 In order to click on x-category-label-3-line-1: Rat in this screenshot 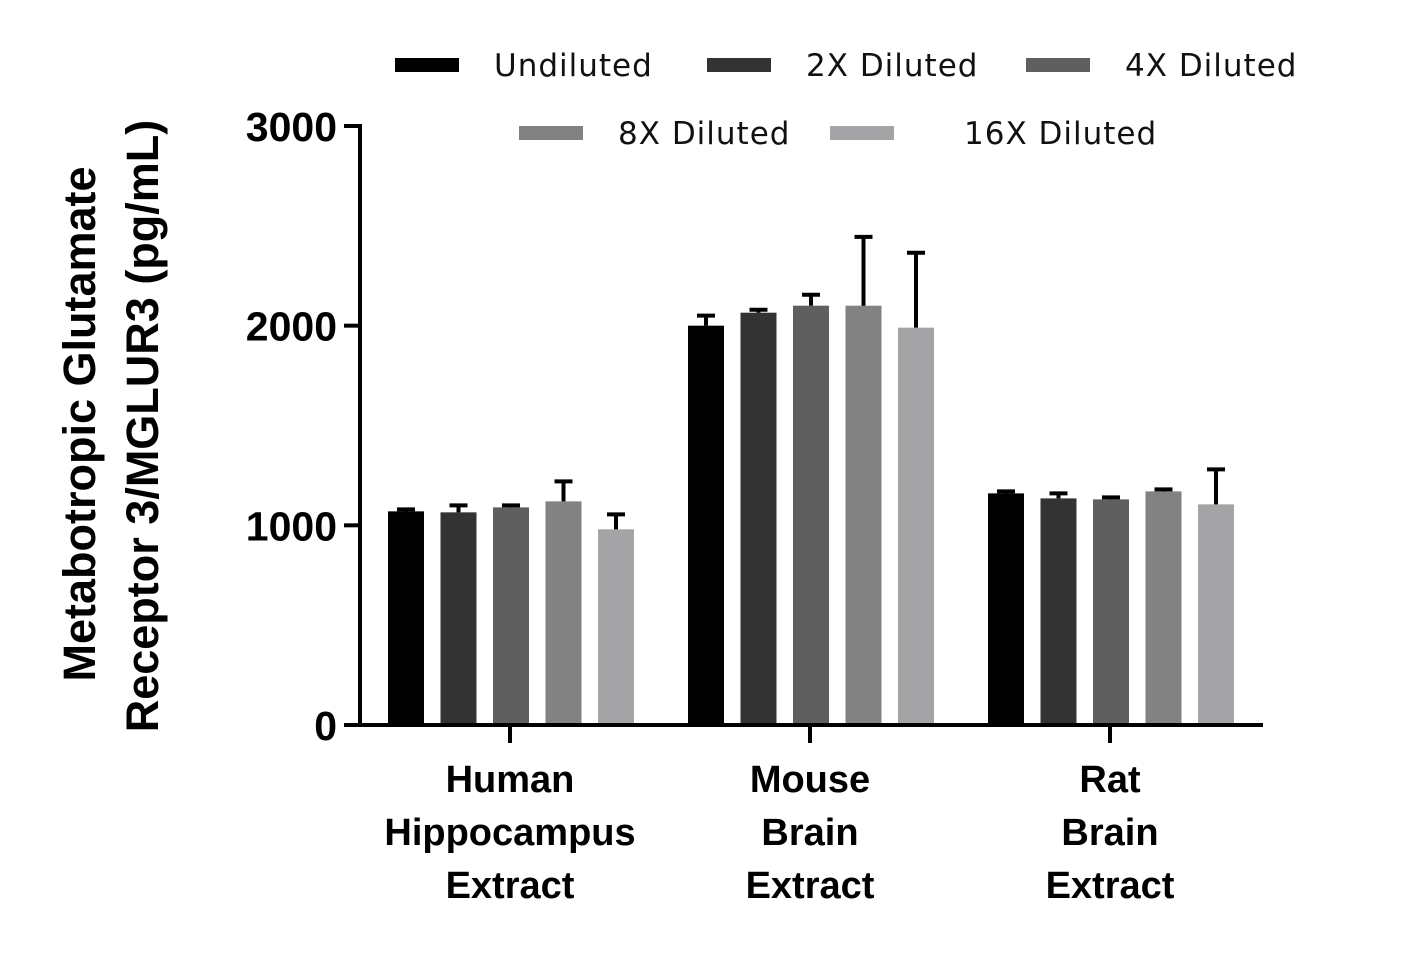, I will do `click(1110, 780)`.